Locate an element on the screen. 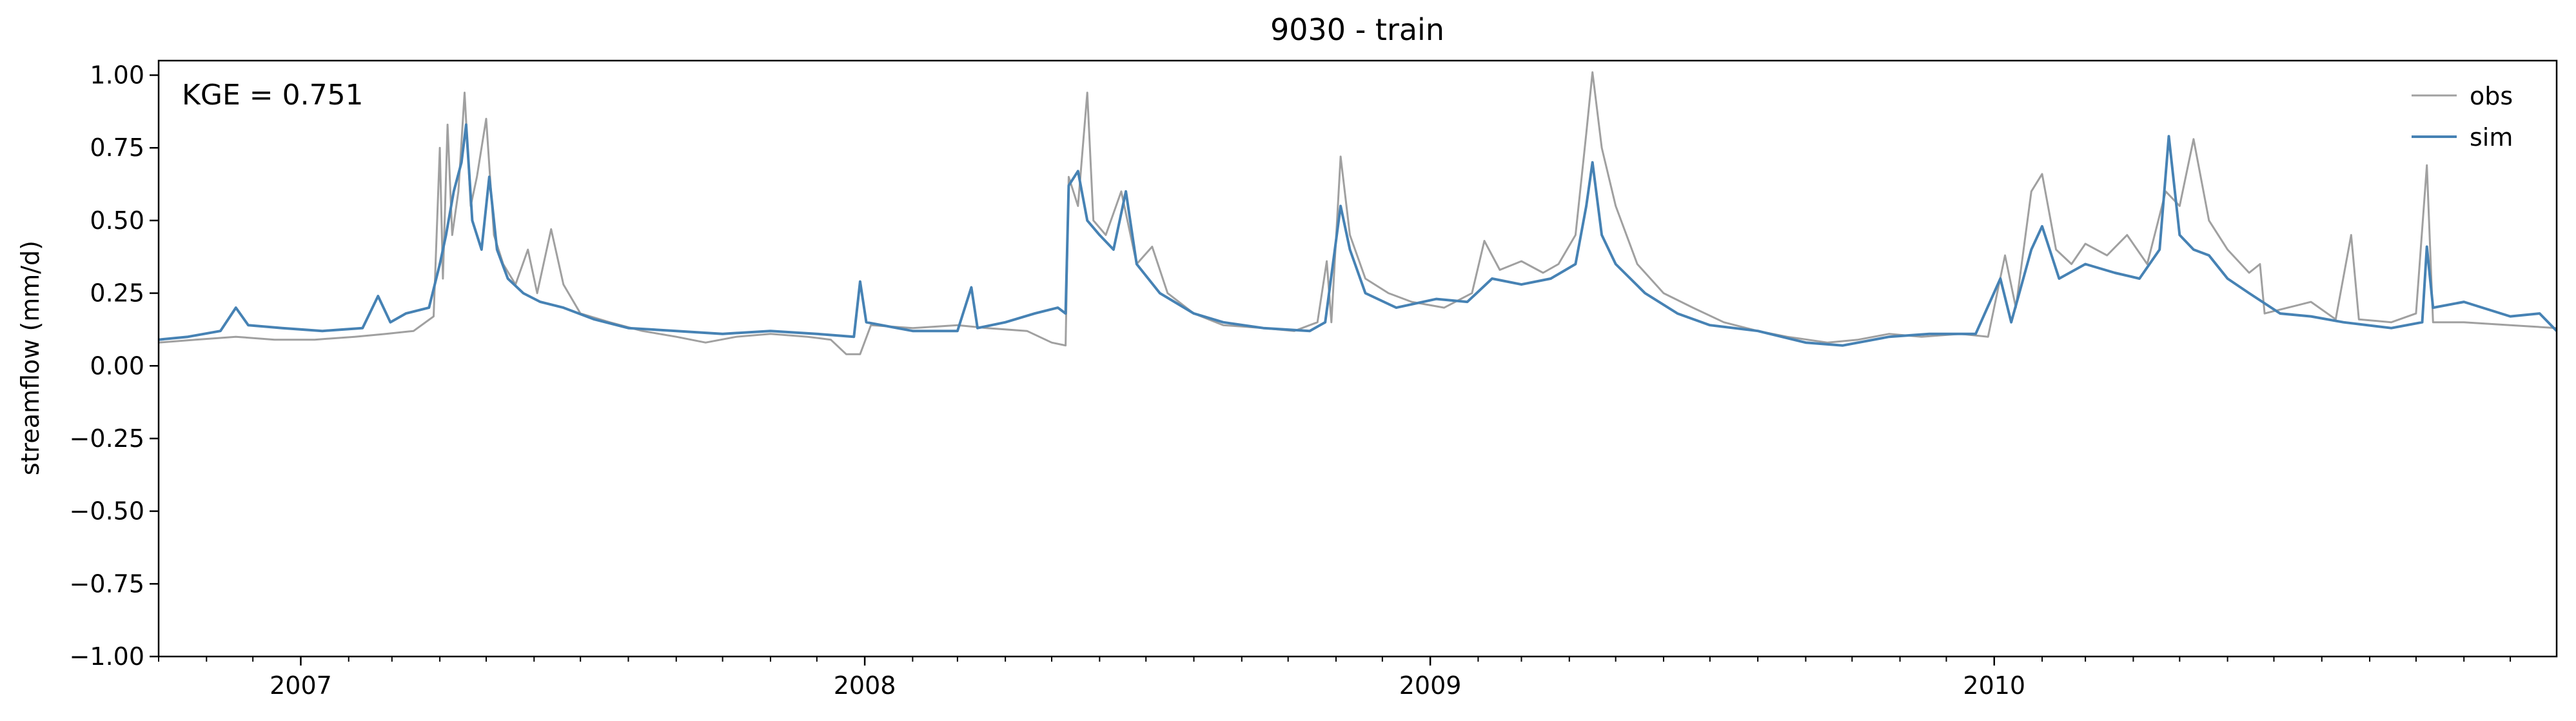 The image size is (2576, 721). x-axis-ticks: 2007 2008 2009 2010 is located at coordinates (1335, 678).